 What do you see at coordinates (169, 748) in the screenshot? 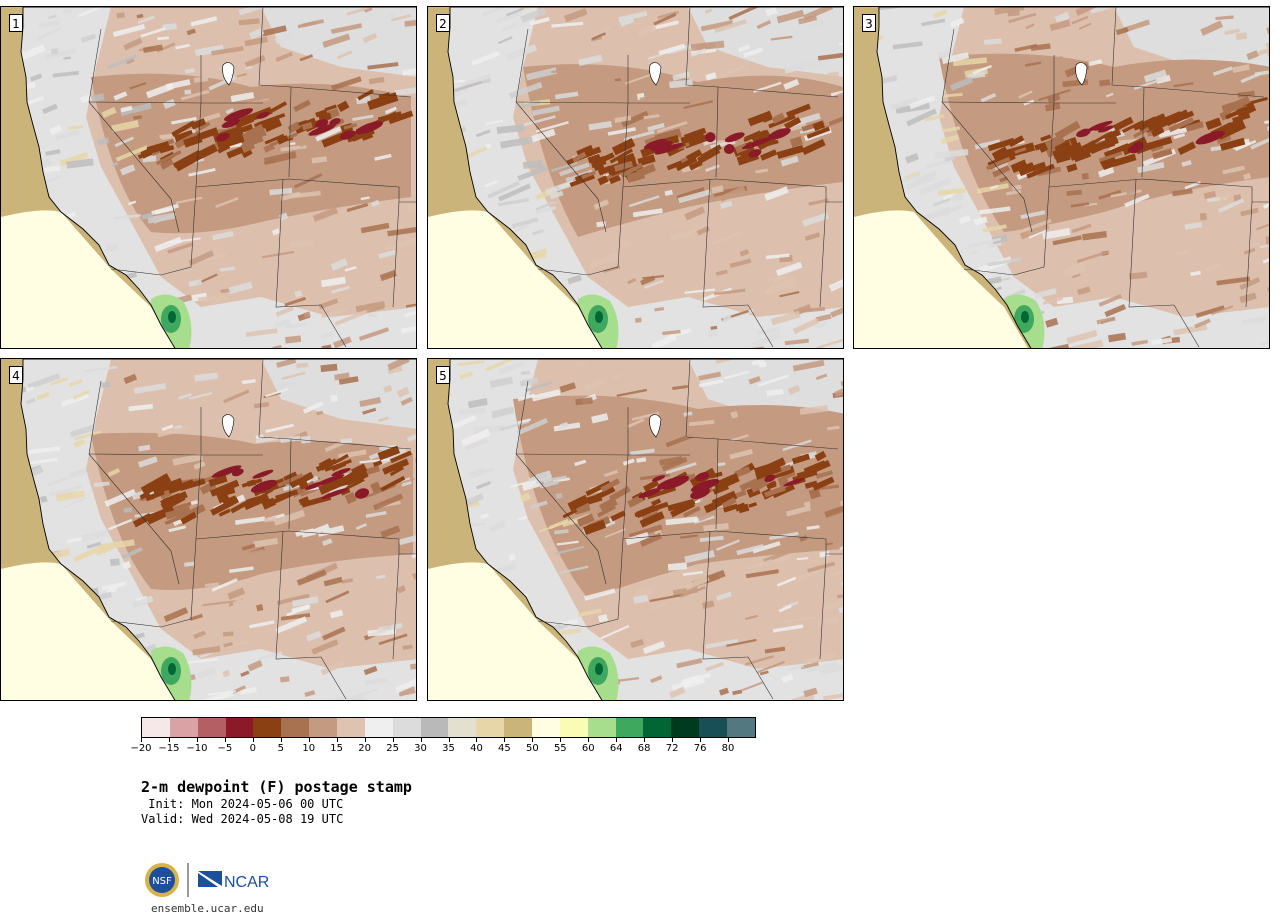
I see `colorbar-tick-label: −15` at bounding box center [169, 748].